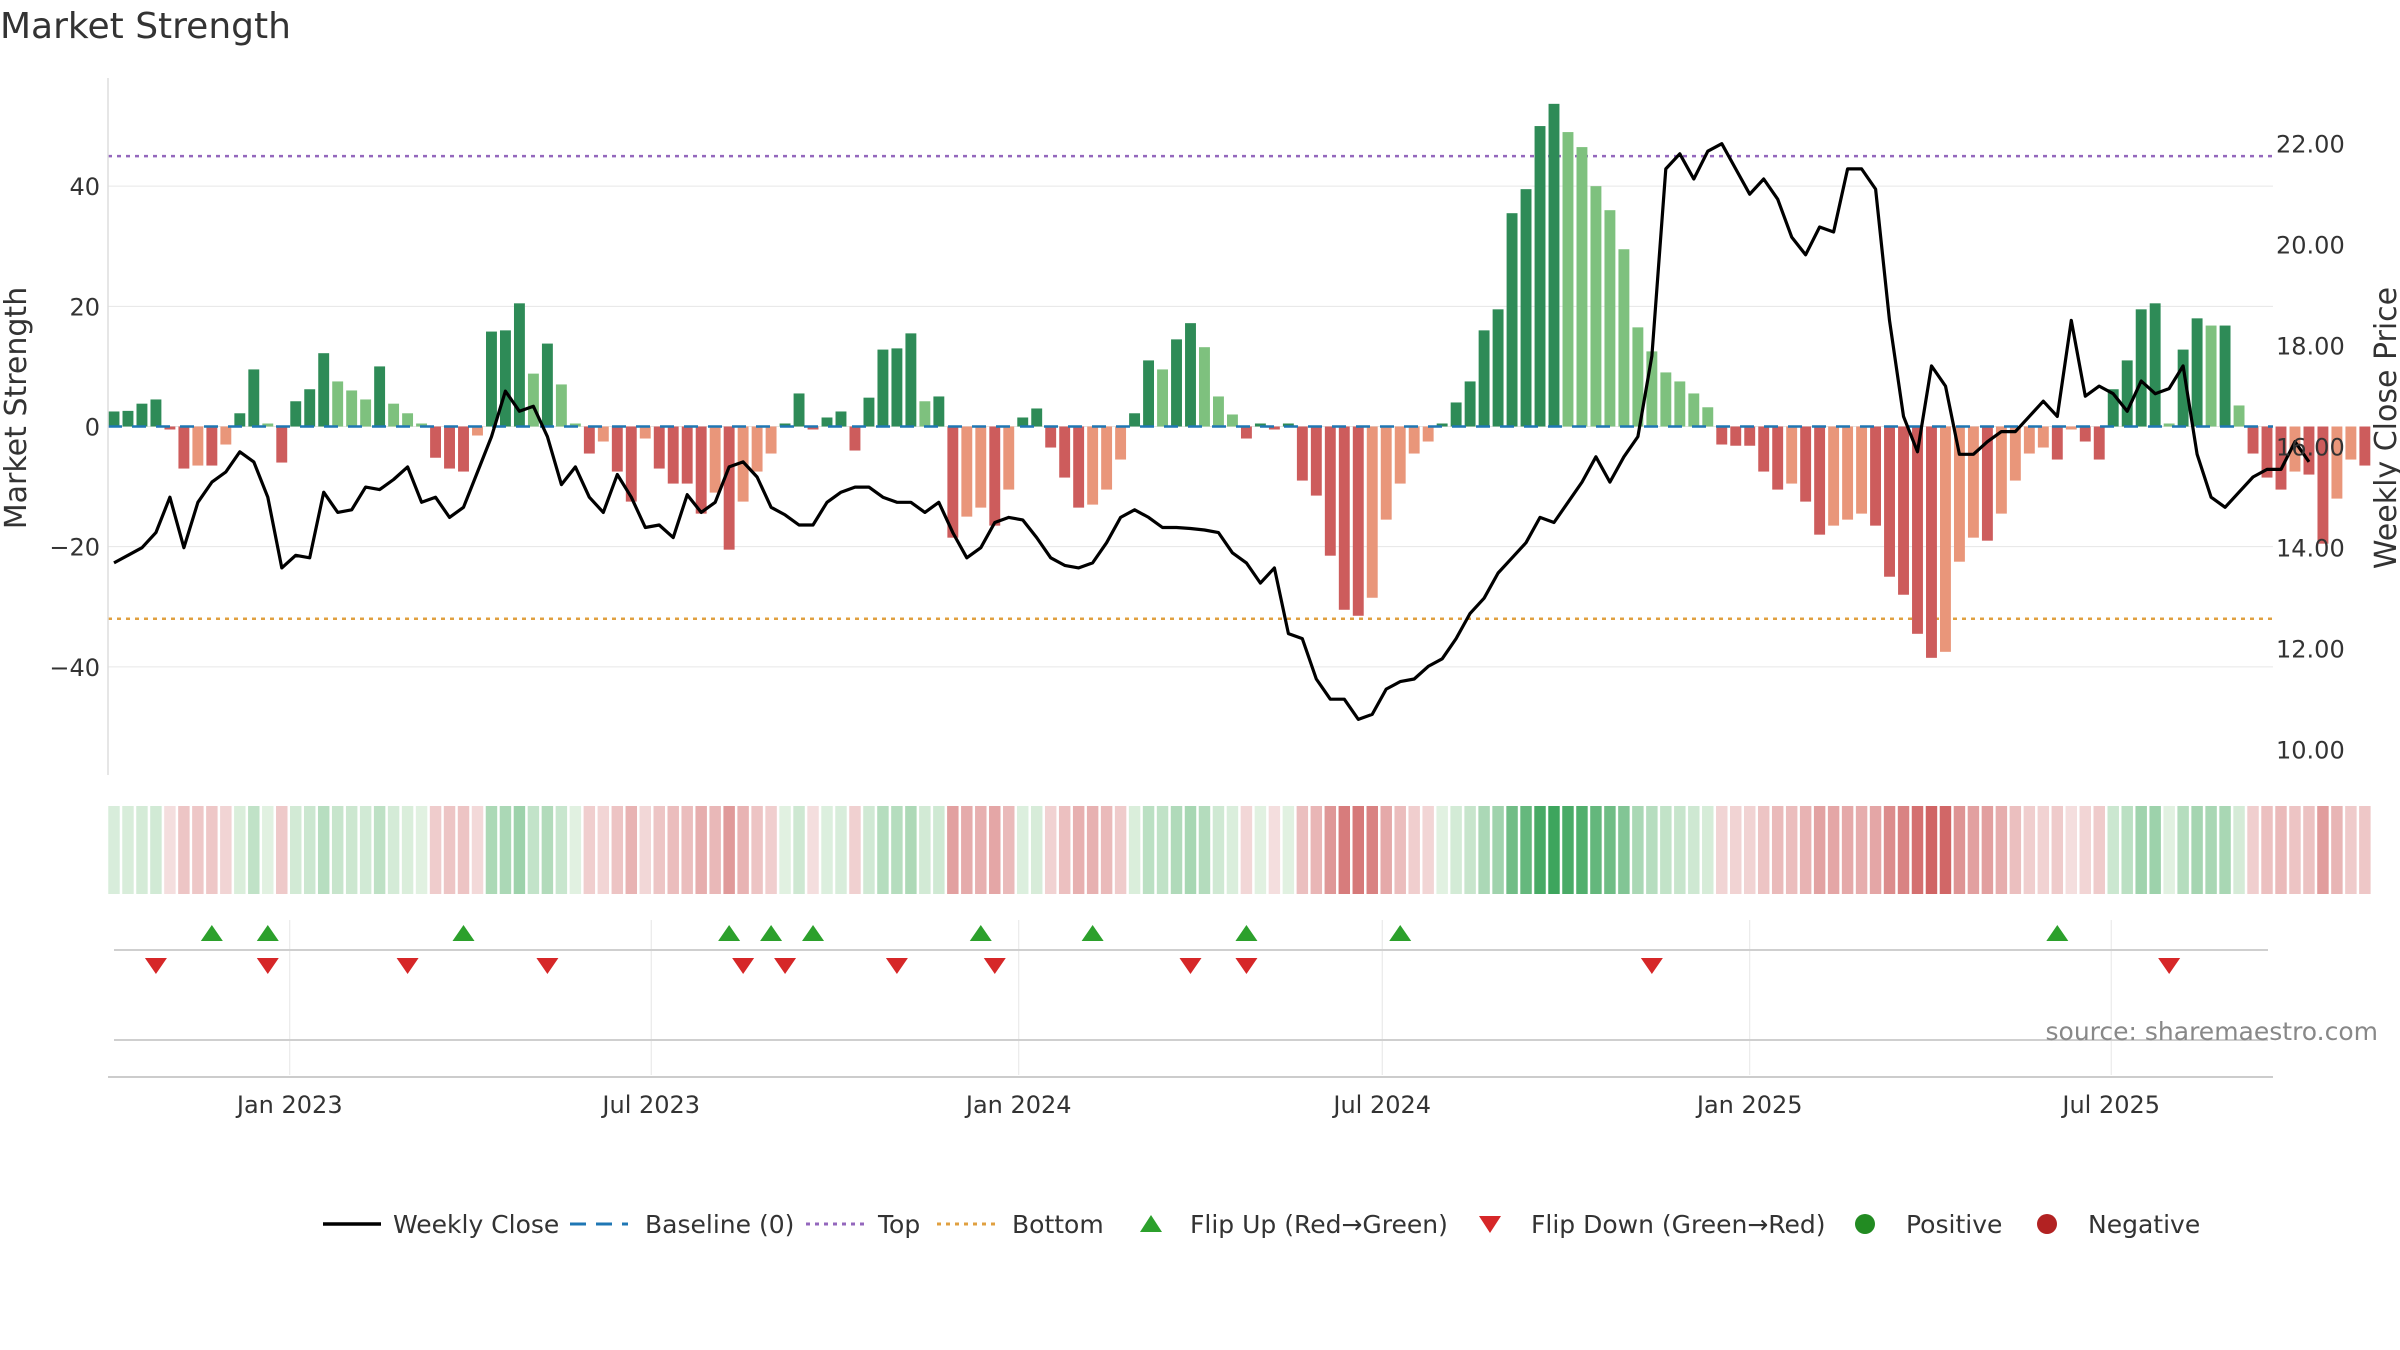 This screenshot has width=2400, height=1350. I want to click on source-watermark: source: sharemaestro.com, so click(2212, 1031).